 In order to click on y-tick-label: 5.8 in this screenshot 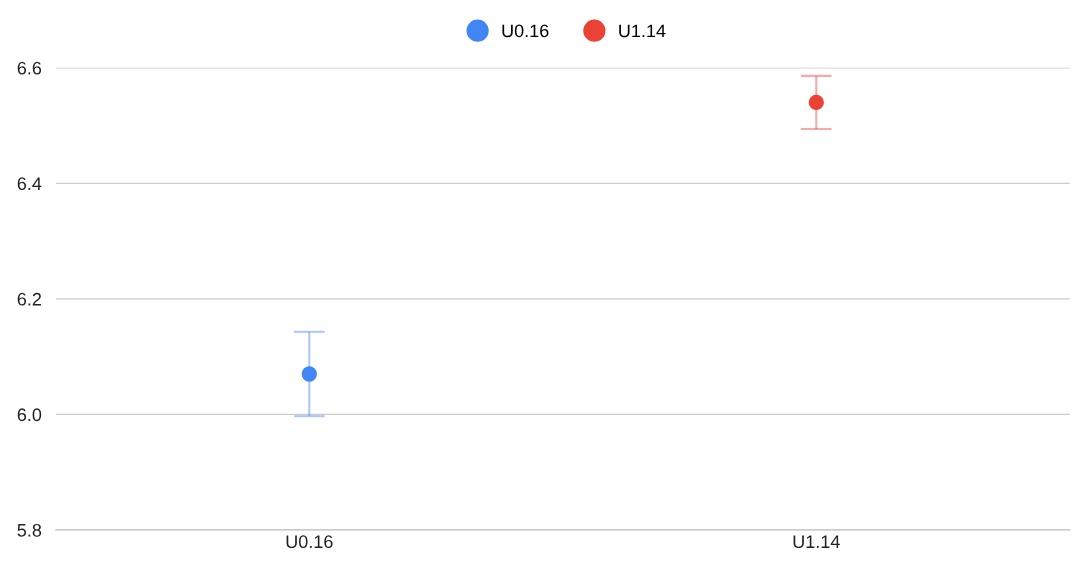, I will do `click(29, 530)`.